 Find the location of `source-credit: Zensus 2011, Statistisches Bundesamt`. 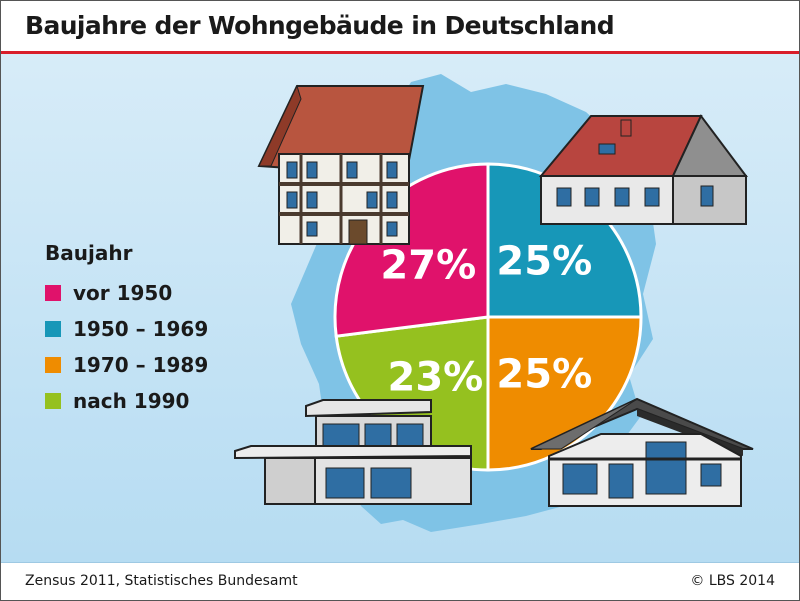

source-credit: Zensus 2011, Statistisches Bundesamt is located at coordinates (161, 581).